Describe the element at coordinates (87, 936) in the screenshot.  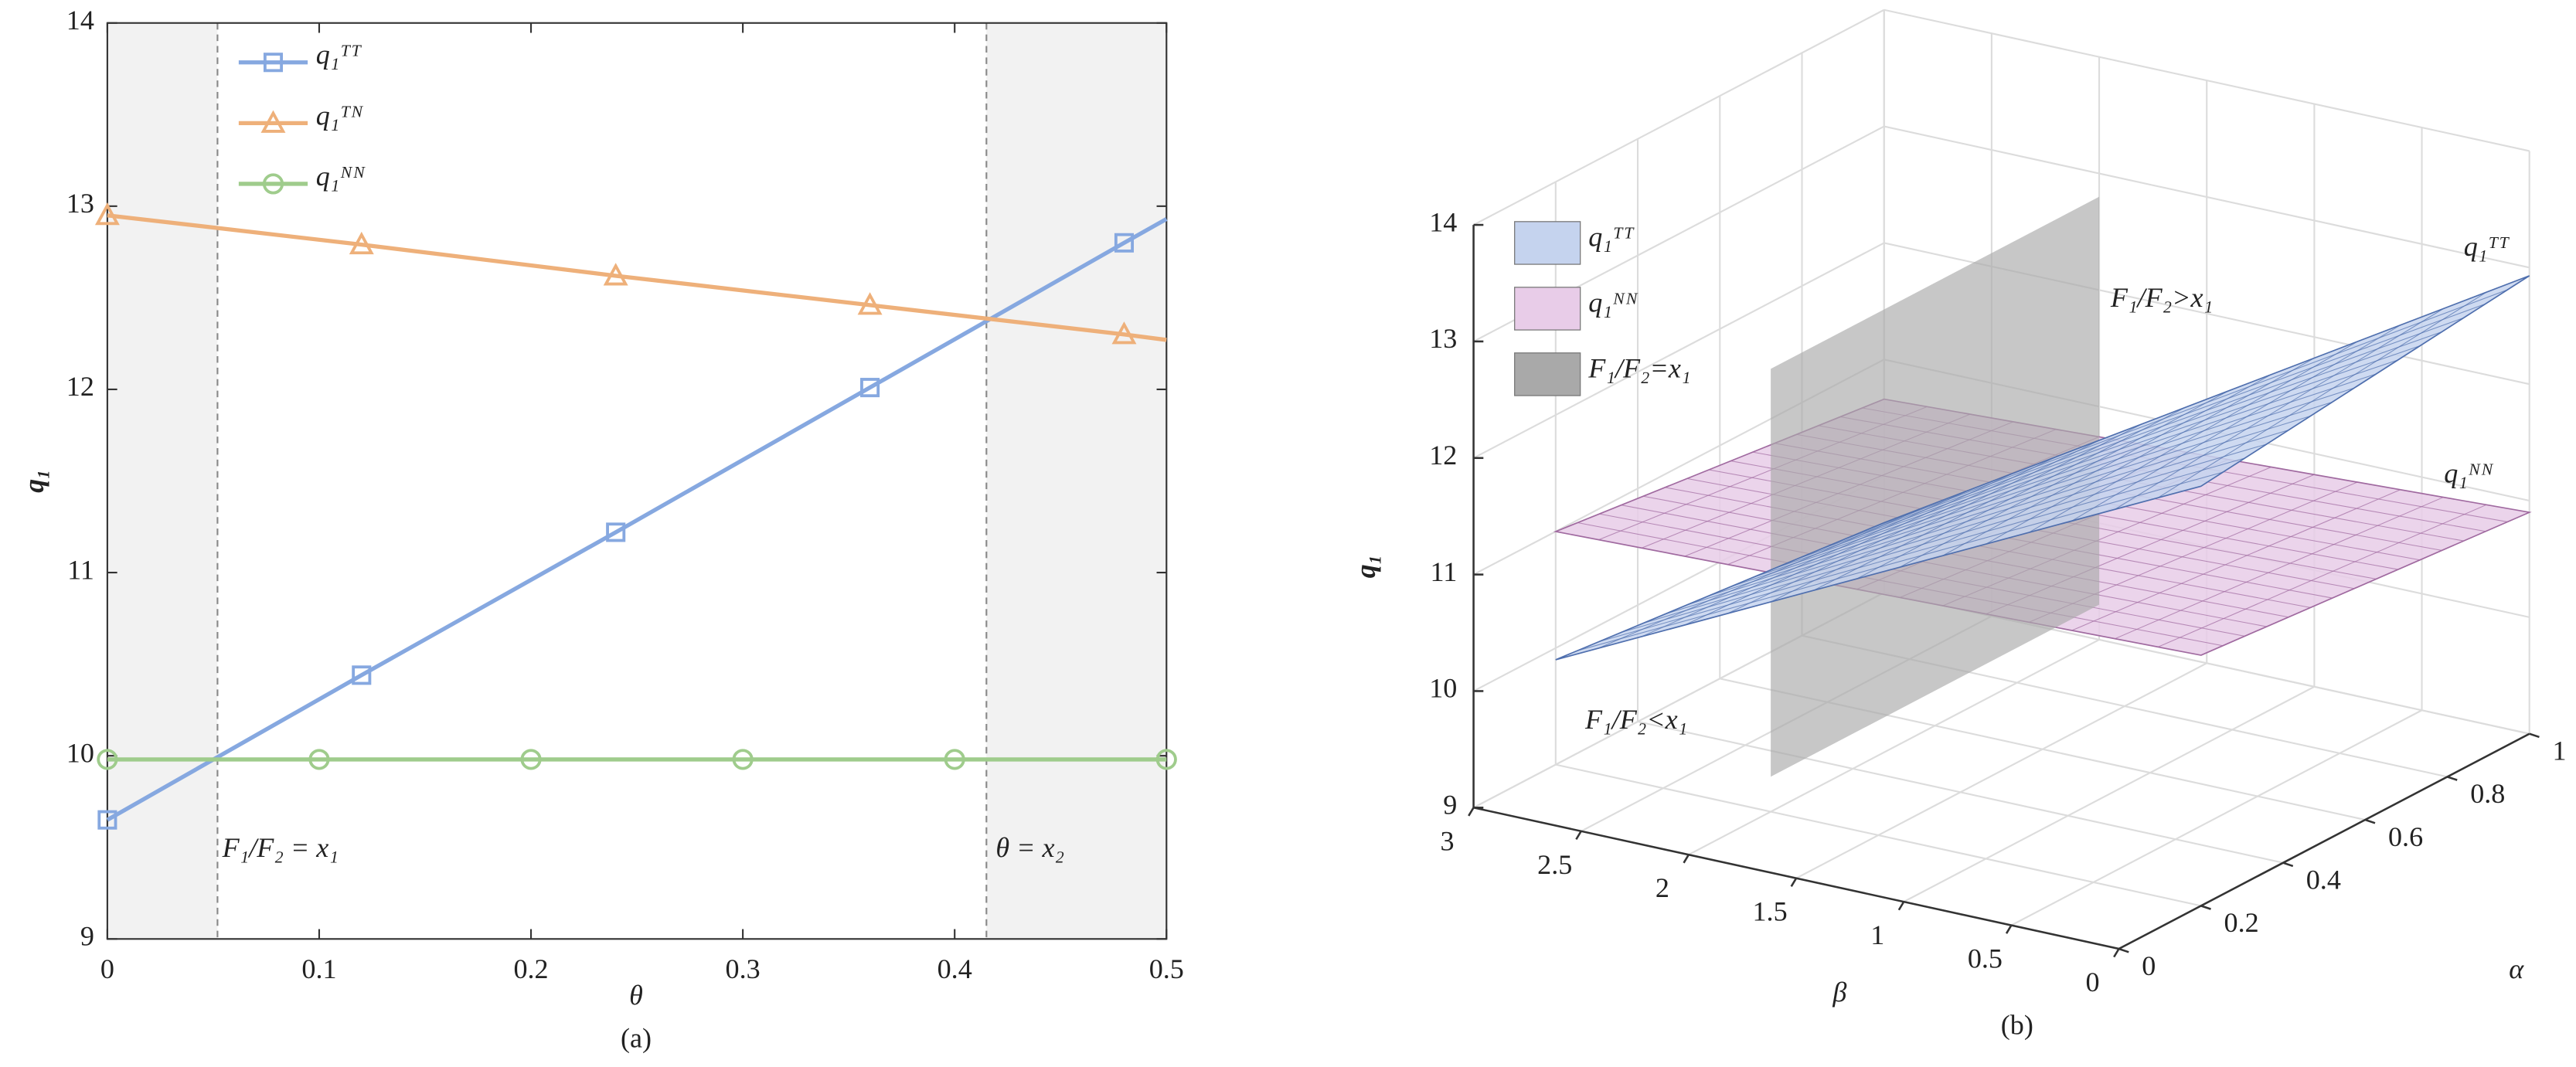
I see `y-tick-label: 9` at that location.